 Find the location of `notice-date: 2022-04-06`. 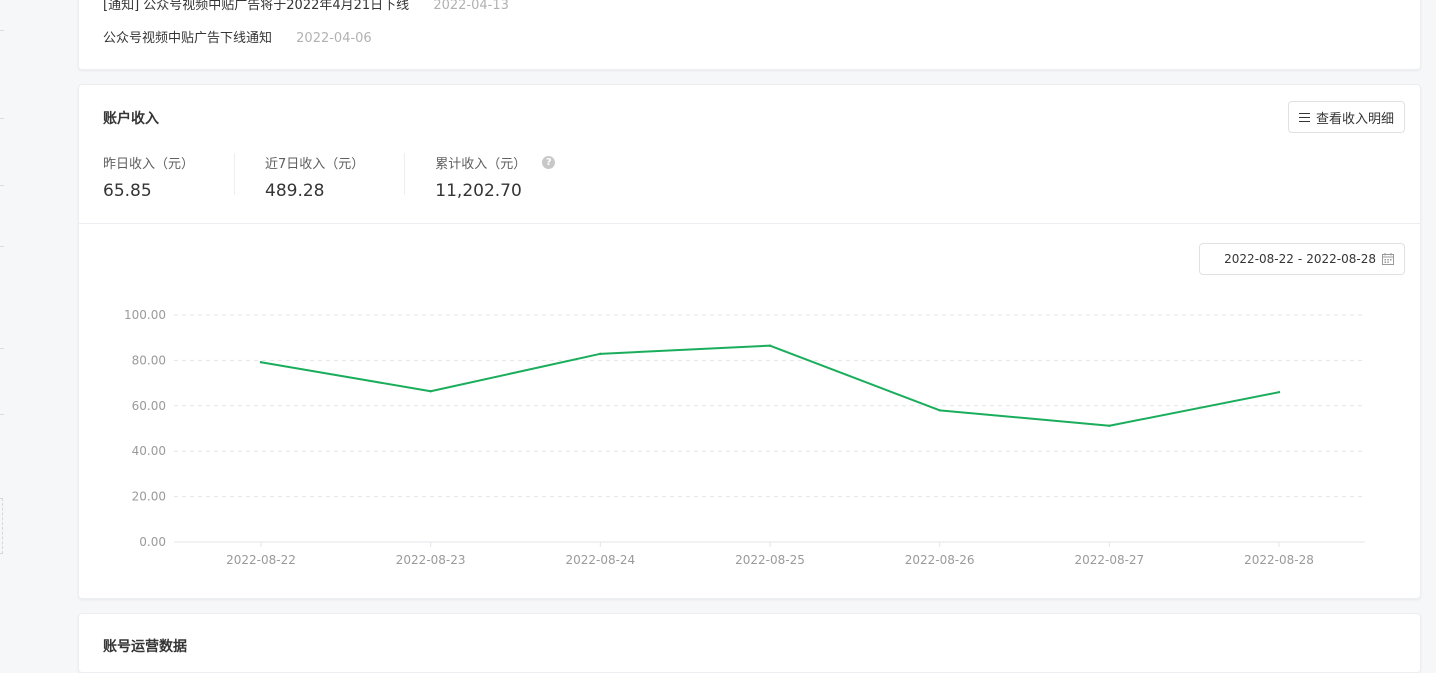

notice-date: 2022-04-06 is located at coordinates (334, 38).